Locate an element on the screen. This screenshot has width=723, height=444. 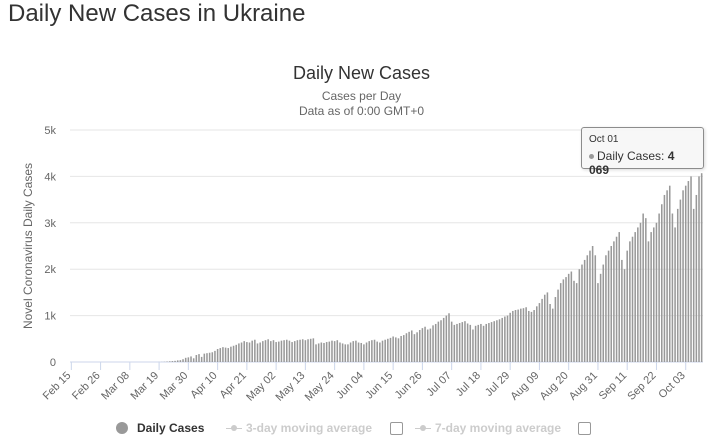
tooltip-series-name: Daily Cases is located at coordinates (629, 156).